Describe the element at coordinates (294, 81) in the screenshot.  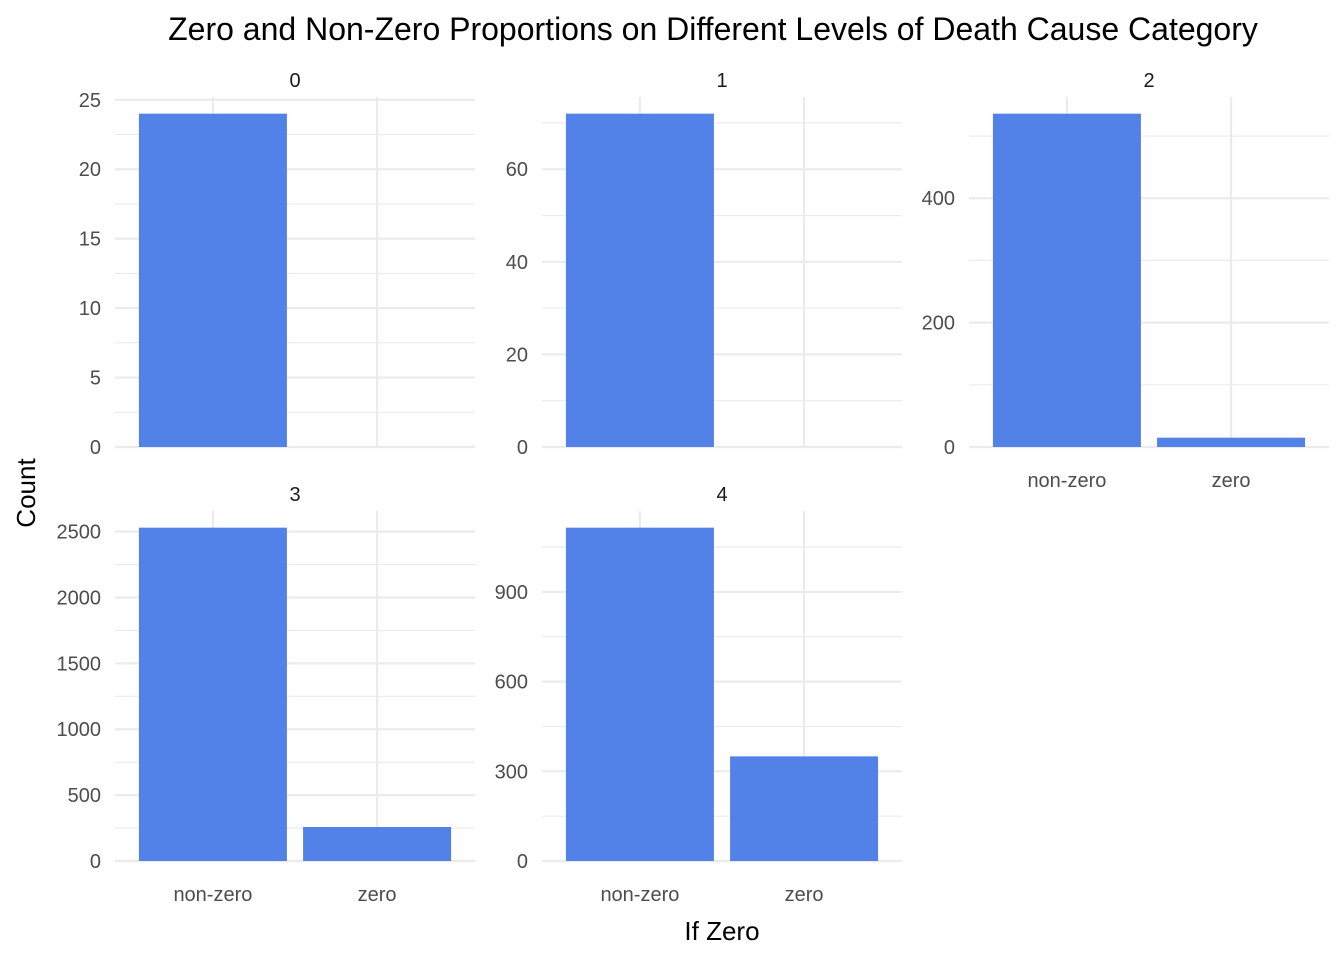
I see `facet-strip-label: 0` at that location.